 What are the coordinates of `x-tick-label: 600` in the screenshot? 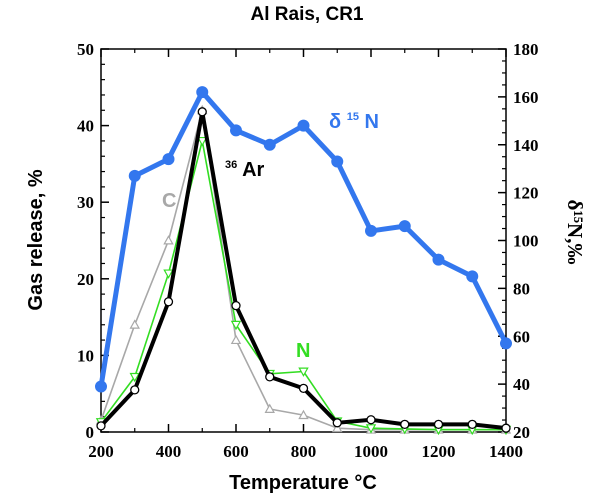 It's located at (236, 451).